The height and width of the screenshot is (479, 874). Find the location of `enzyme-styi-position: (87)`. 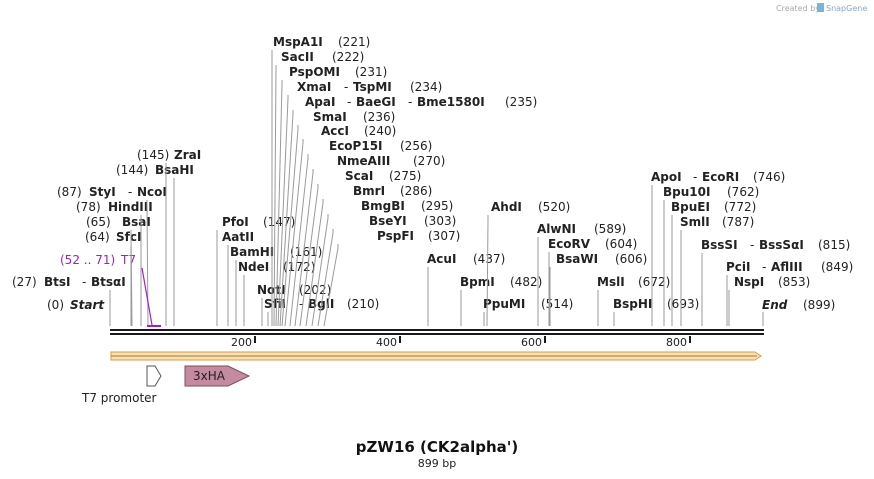

enzyme-styi-position: (87) is located at coordinates (69, 192).